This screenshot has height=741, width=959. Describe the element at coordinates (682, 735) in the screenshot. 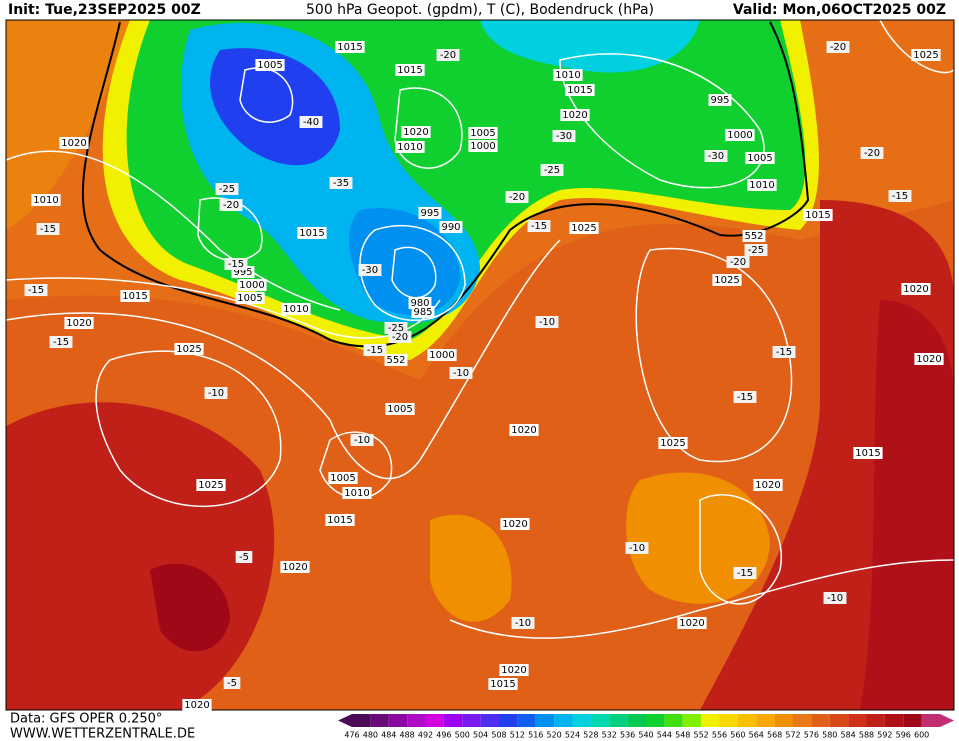

I see `scale-label: 548` at that location.